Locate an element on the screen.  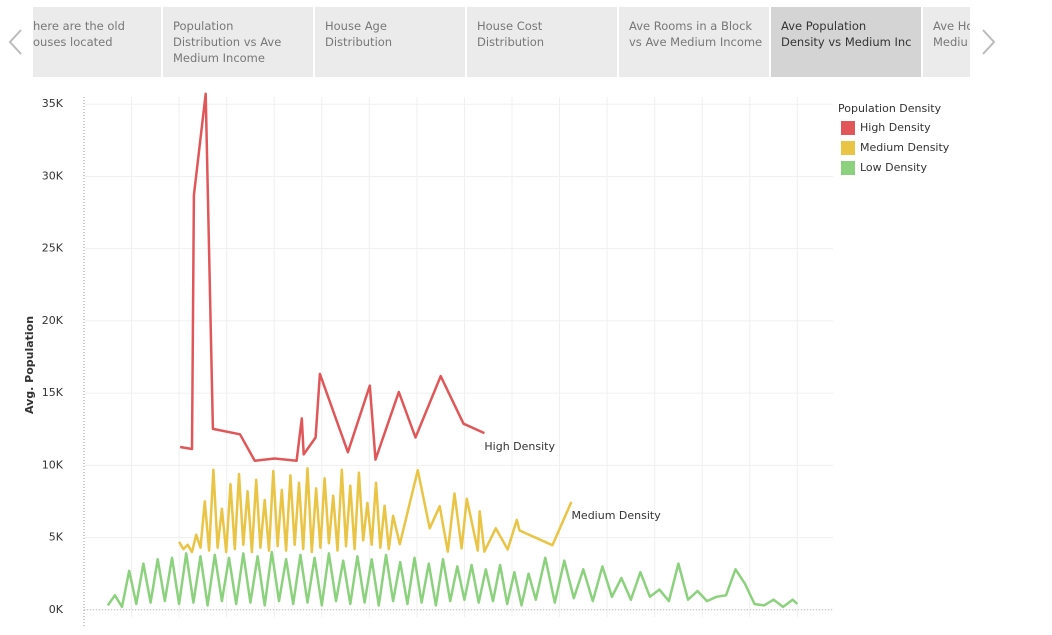
y-tick-label: 10K is located at coordinates (53, 464).